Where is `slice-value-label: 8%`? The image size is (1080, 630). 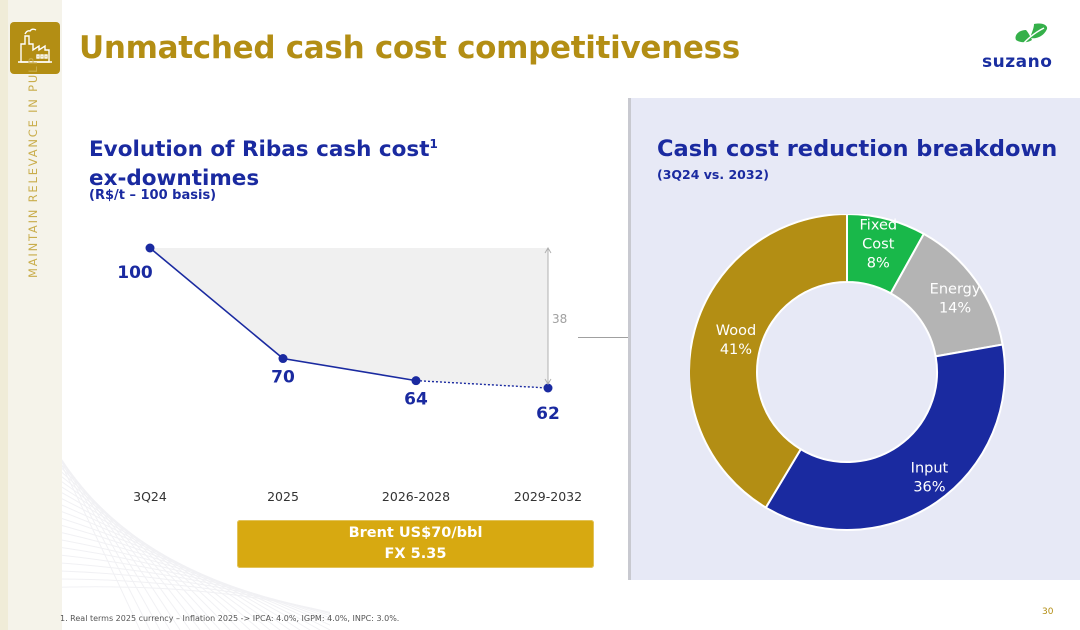
slice-value-label: 8% is located at coordinates (878, 263).